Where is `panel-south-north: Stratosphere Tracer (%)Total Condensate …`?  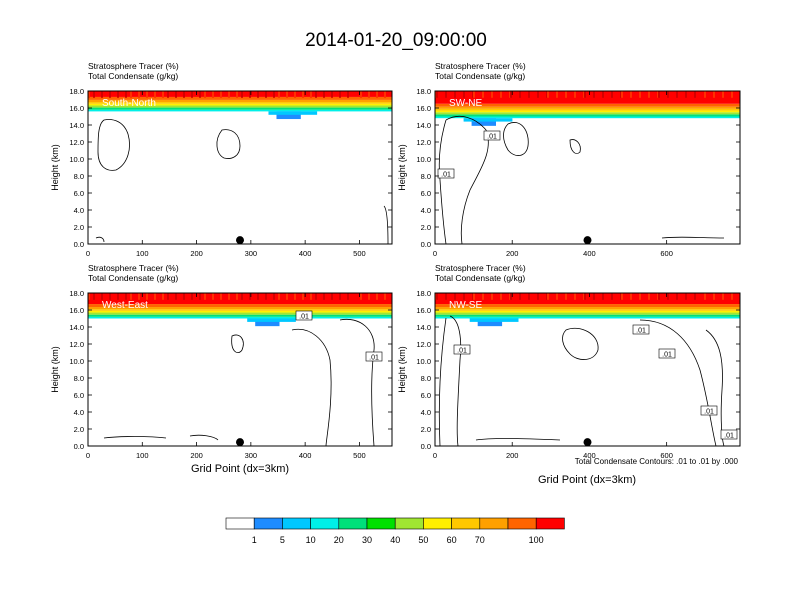
panel-south-north: Stratosphere Tracer (%)Total Condensate … is located at coordinates (221, 159).